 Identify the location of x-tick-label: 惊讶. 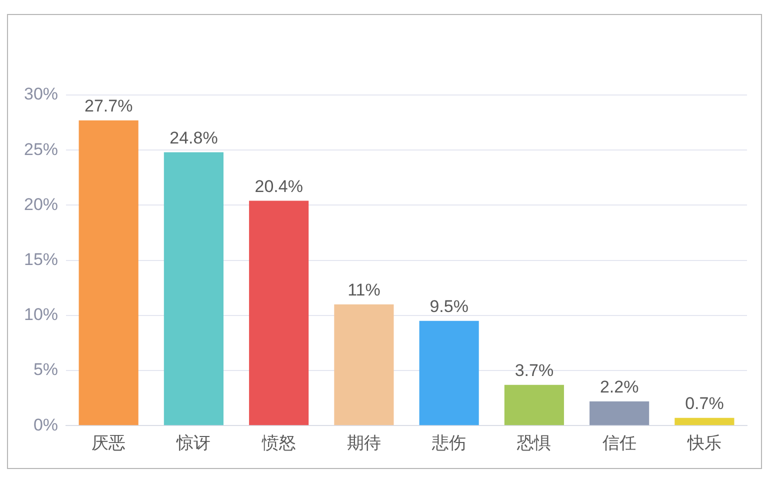
(193, 442).